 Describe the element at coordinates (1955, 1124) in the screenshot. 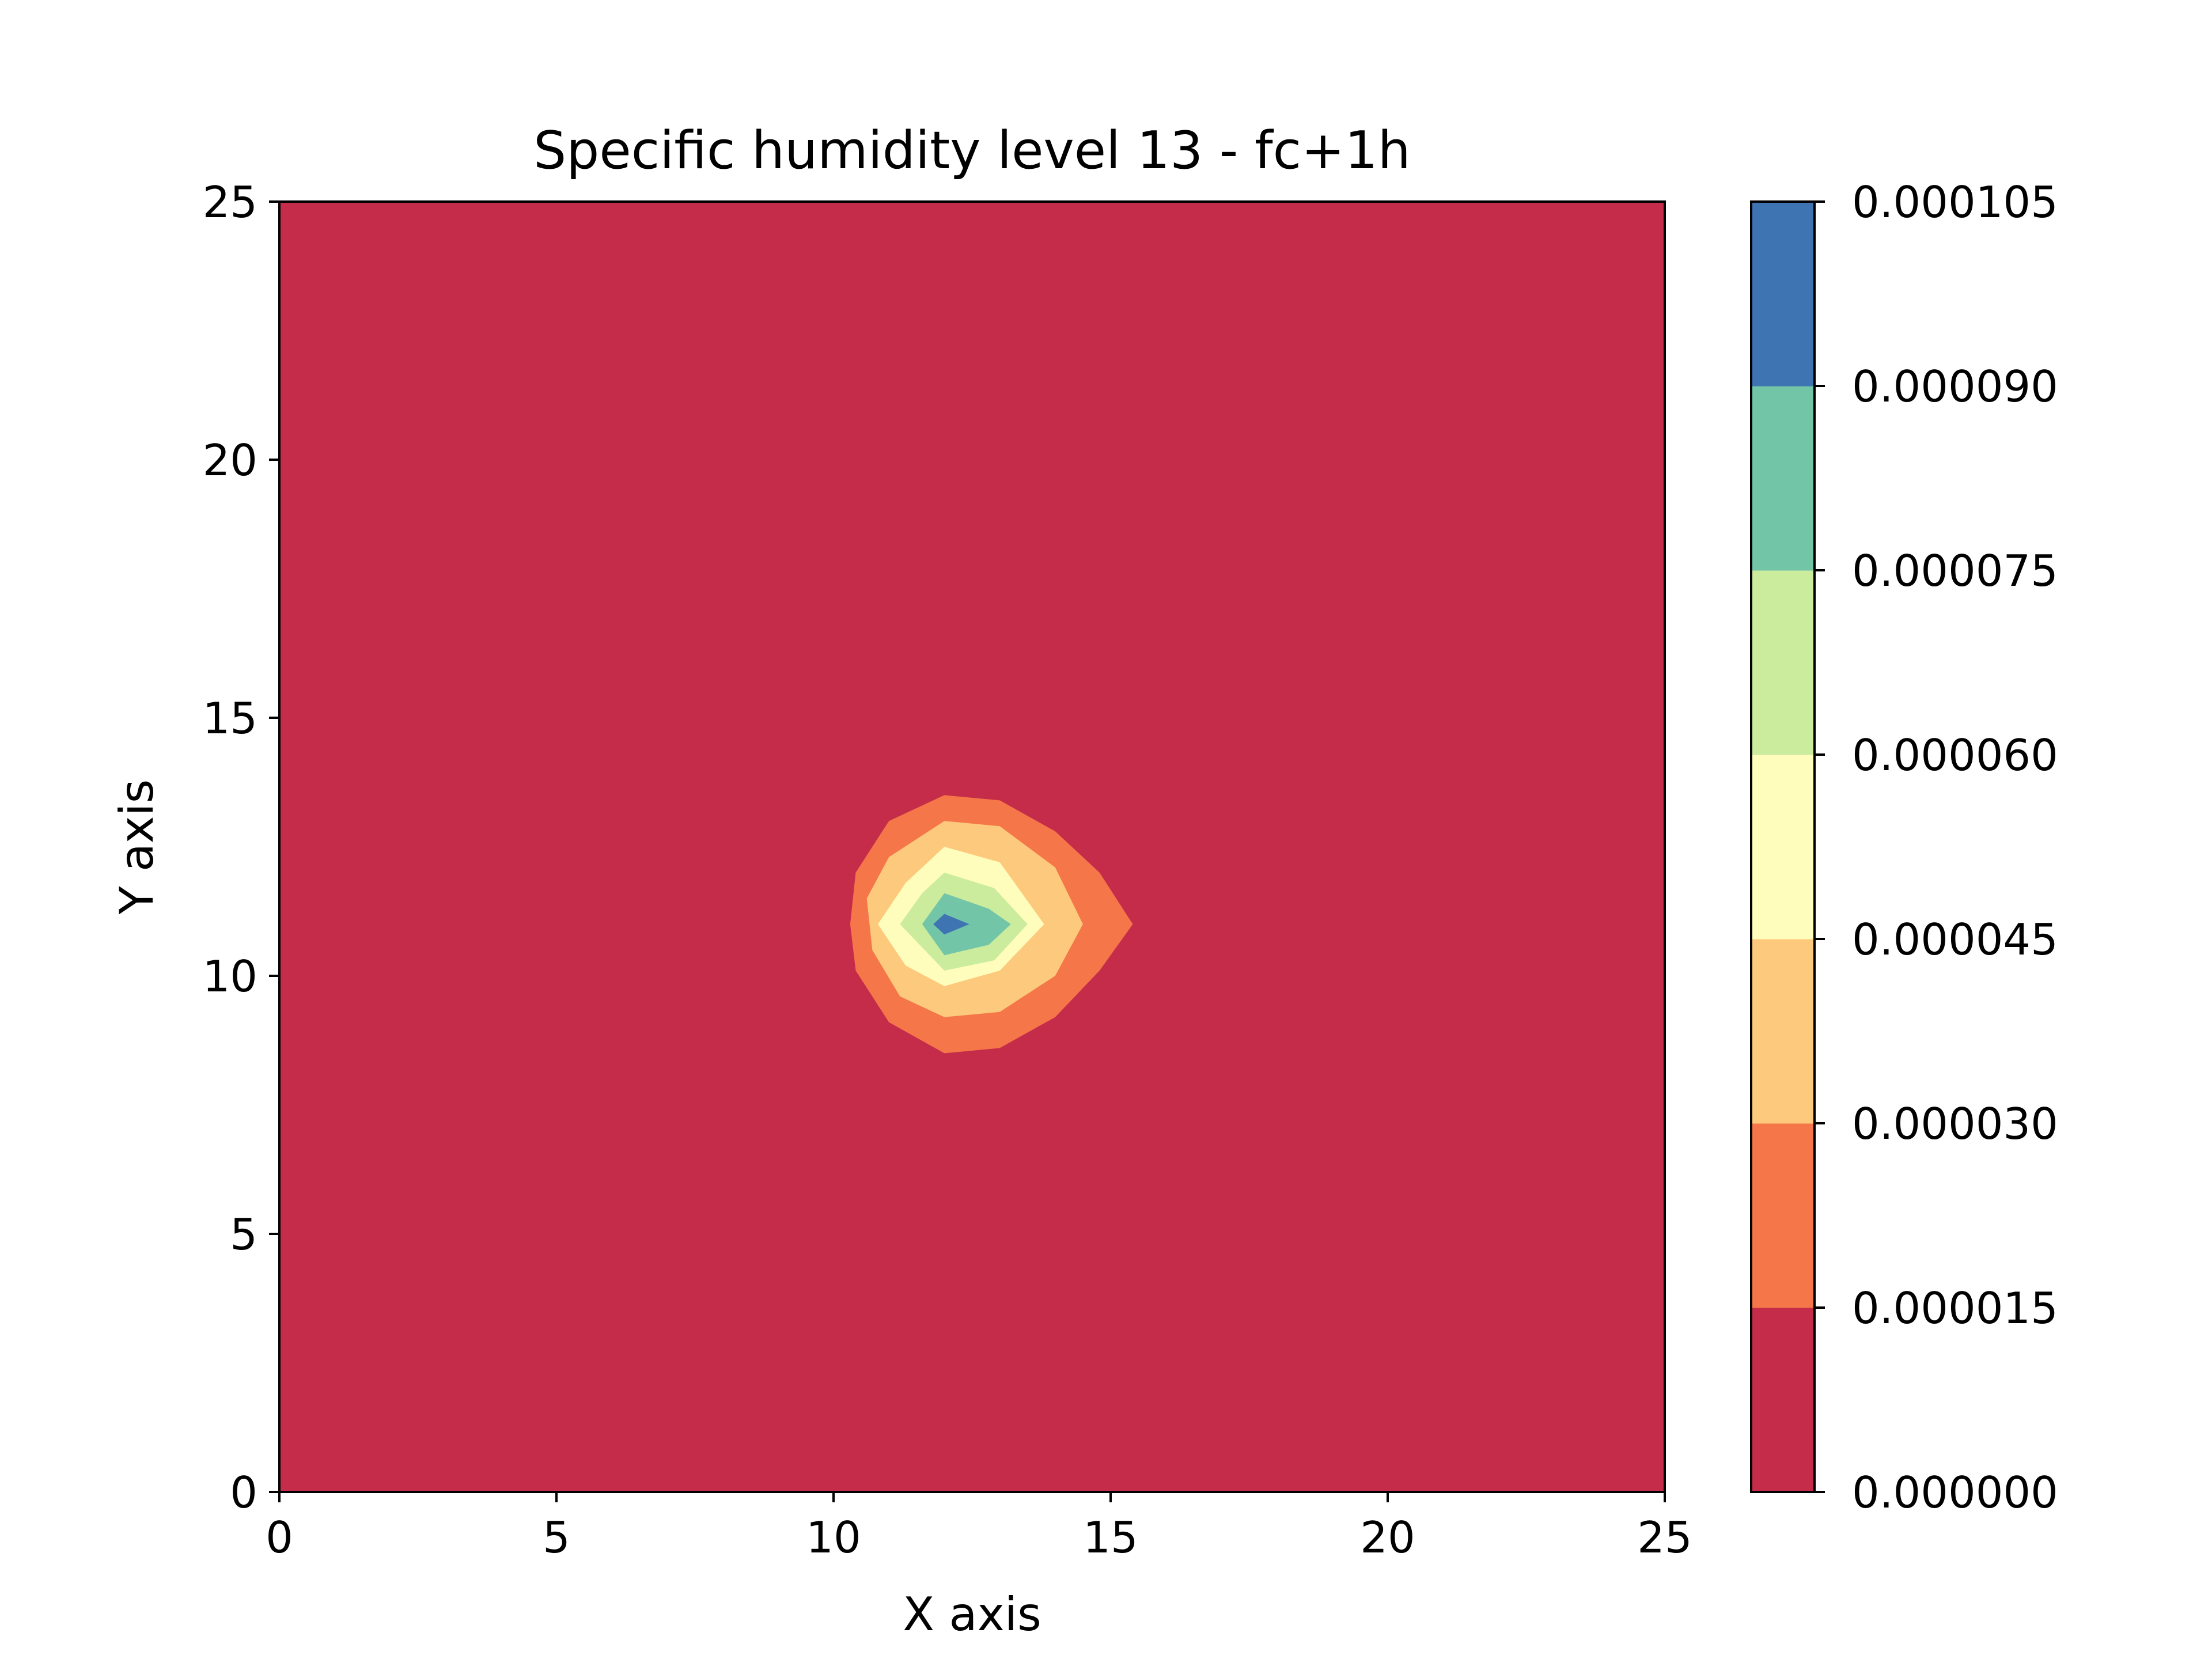

I see `colorbar-tick-label: 0.000030` at that location.